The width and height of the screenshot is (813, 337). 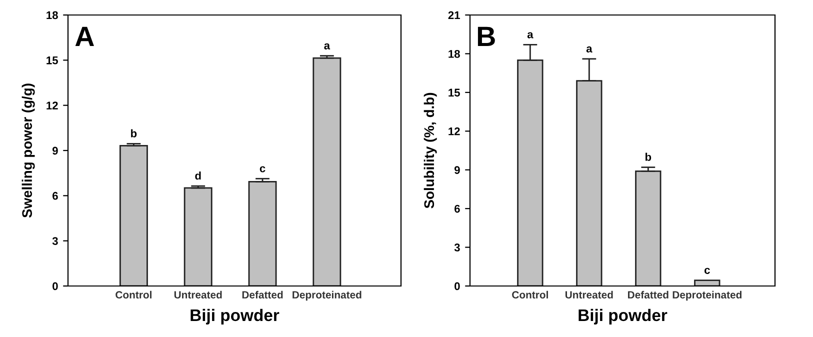 I want to click on annotation: A, so click(x=84, y=36).